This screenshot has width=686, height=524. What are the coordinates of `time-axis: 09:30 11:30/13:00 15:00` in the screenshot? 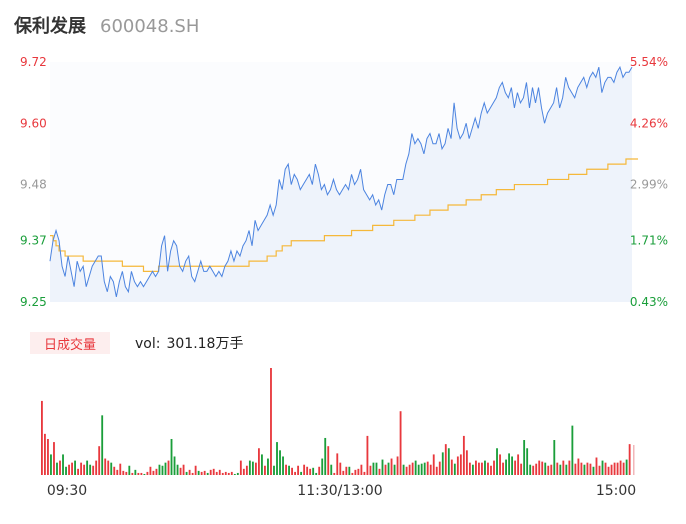 It's located at (341, 491).